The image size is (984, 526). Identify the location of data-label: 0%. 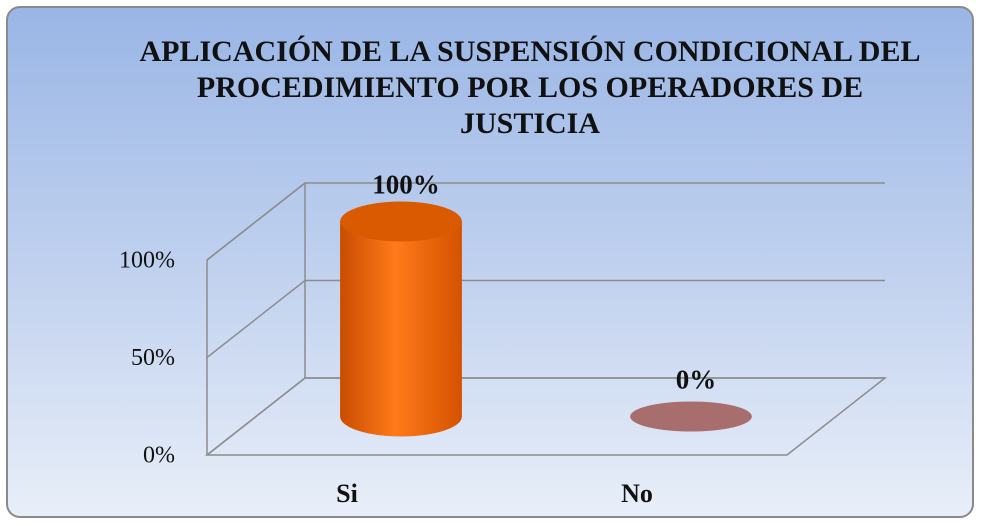
(696, 380).